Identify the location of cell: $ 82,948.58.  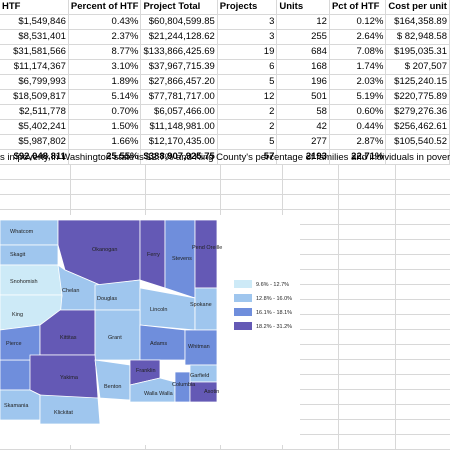
(417, 37).